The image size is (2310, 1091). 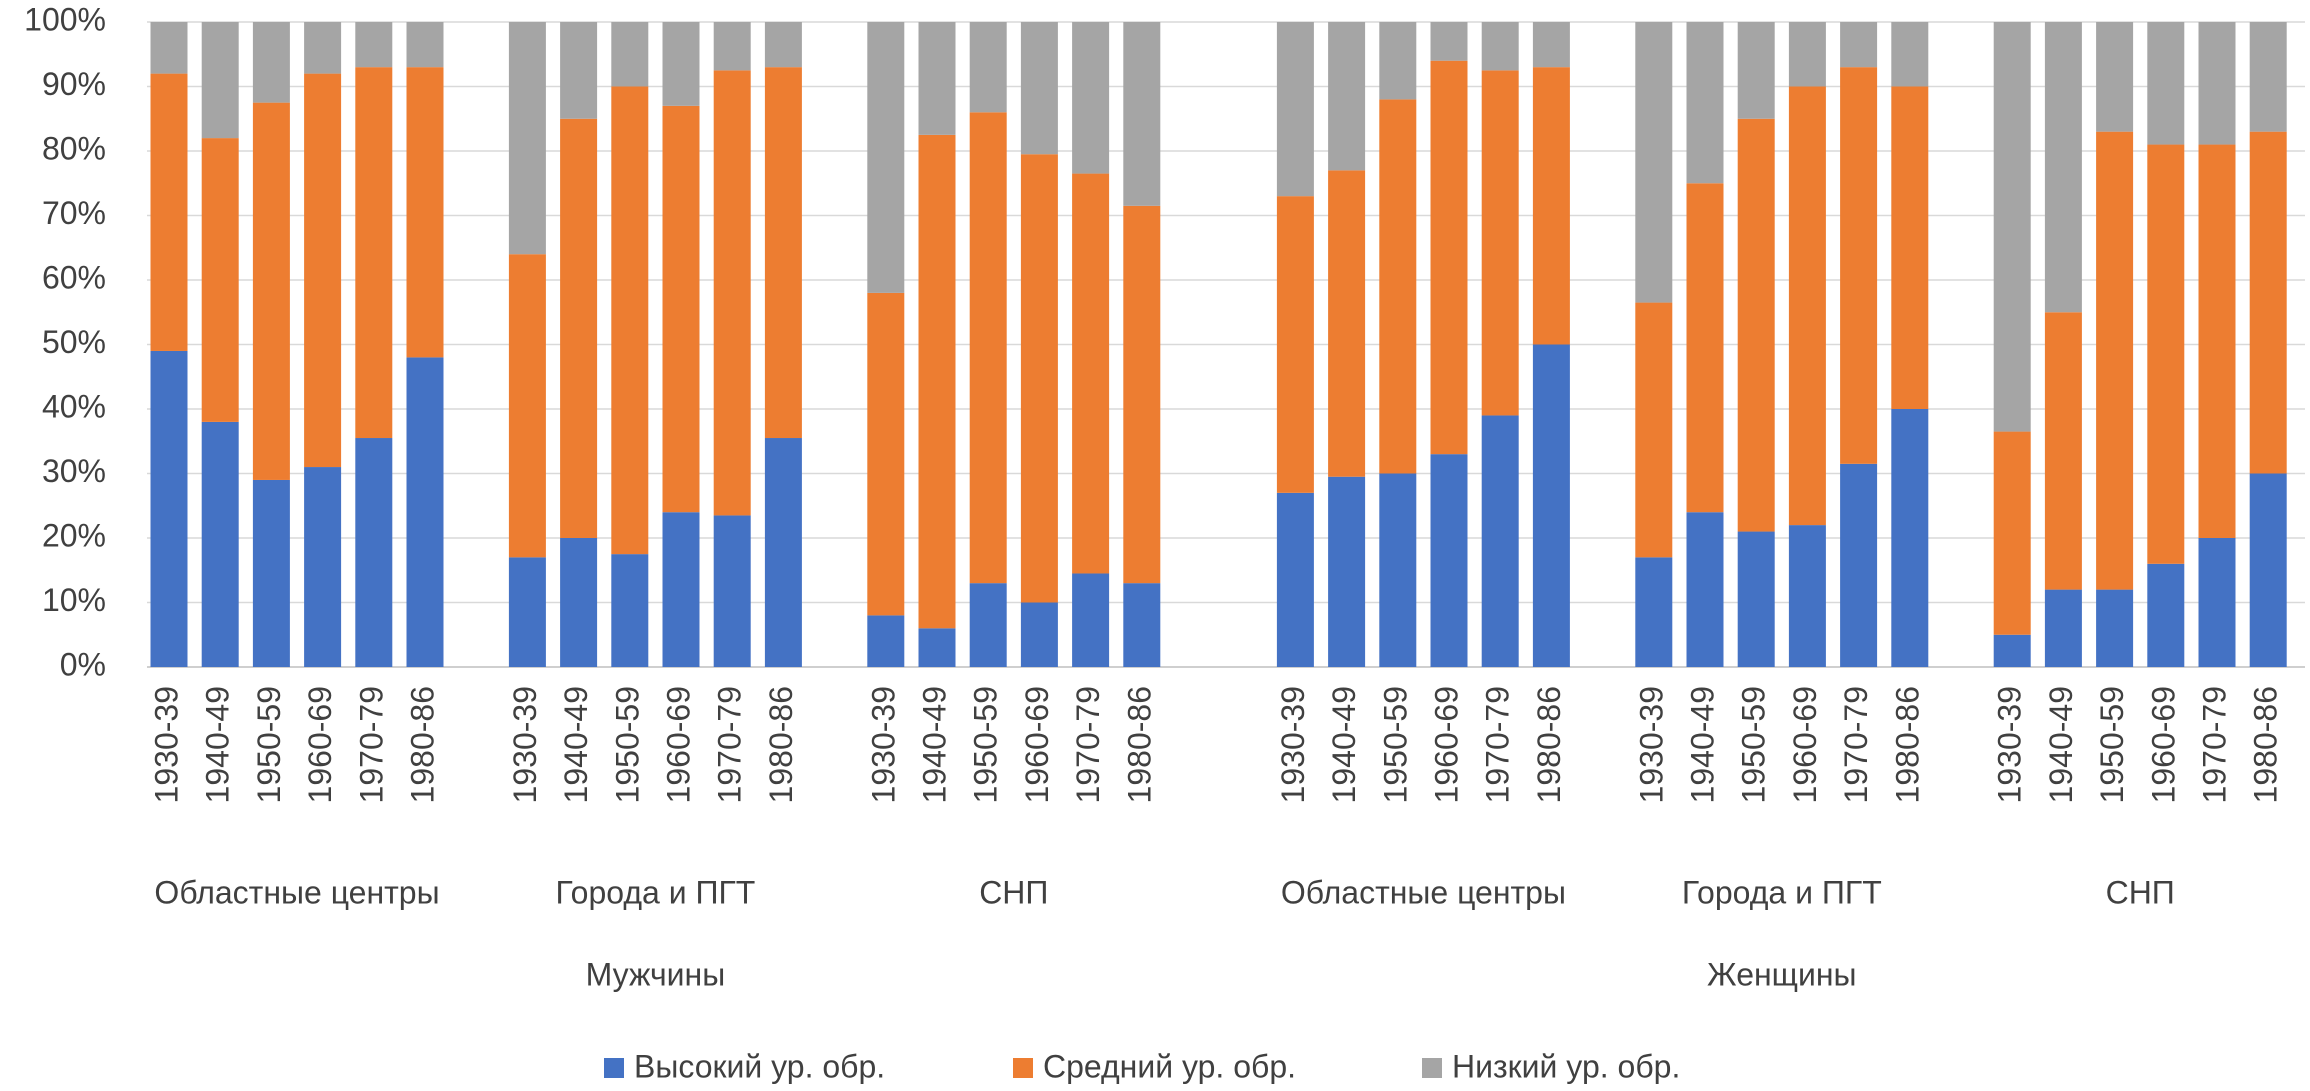 What do you see at coordinates (74, 600) in the screenshot?
I see `y-tick-label: 10%` at bounding box center [74, 600].